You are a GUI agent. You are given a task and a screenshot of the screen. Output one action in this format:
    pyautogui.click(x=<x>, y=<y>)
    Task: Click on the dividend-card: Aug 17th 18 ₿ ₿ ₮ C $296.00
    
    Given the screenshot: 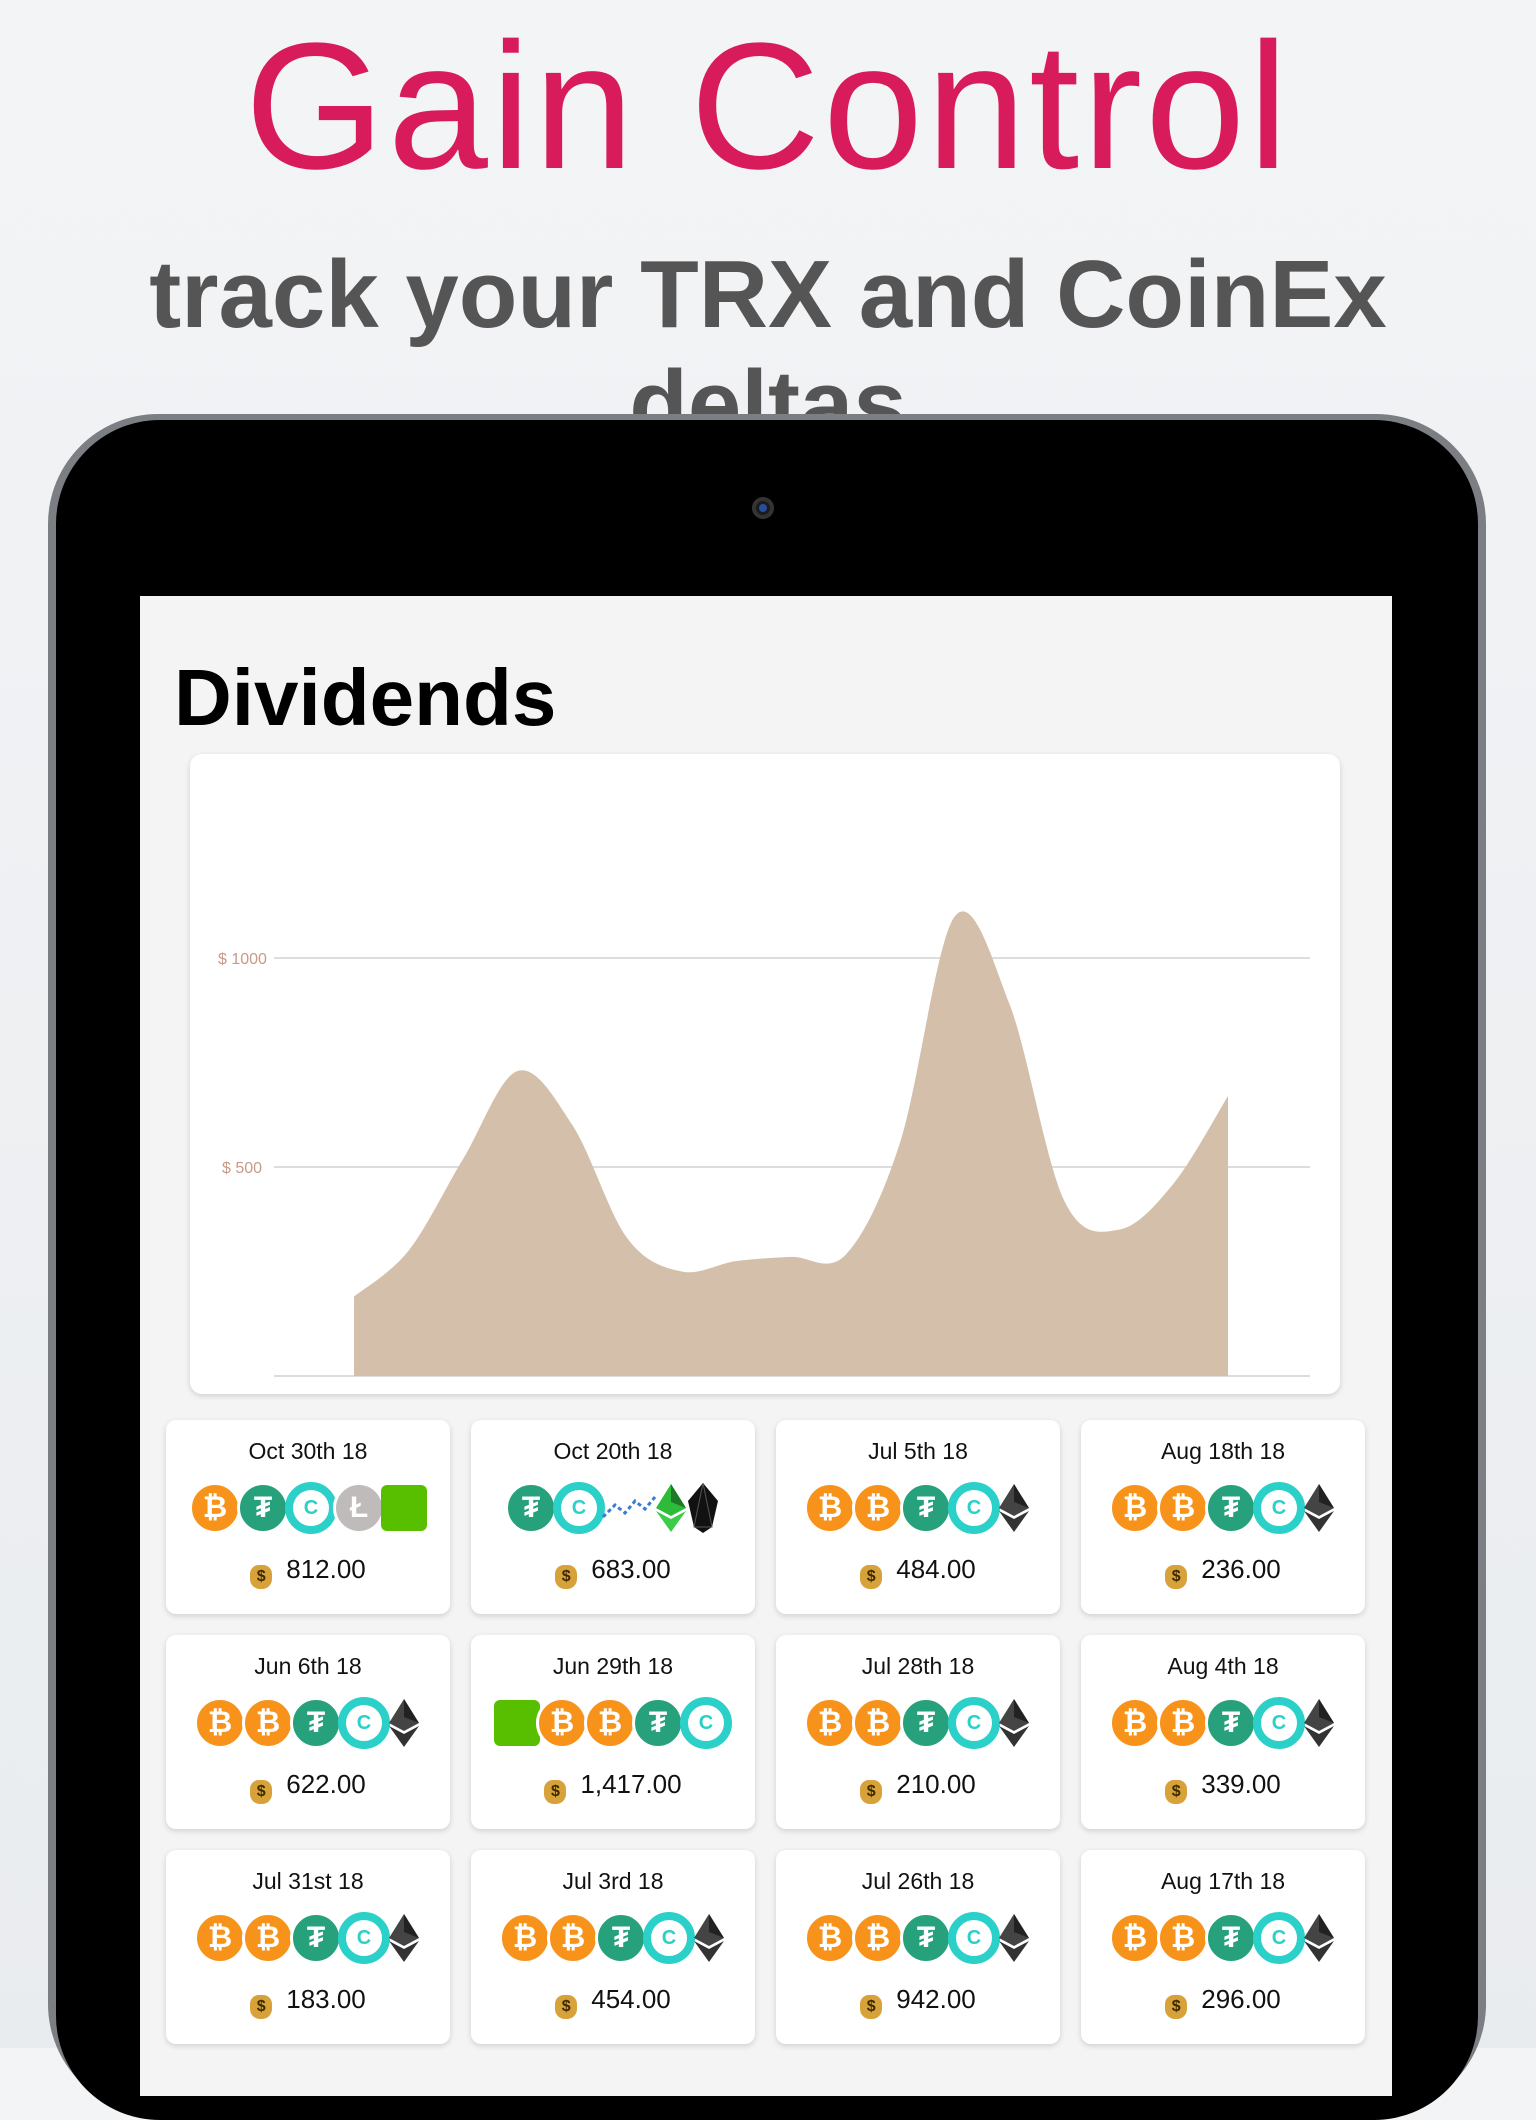 What is the action you would take?
    pyautogui.click(x=1223, y=1947)
    